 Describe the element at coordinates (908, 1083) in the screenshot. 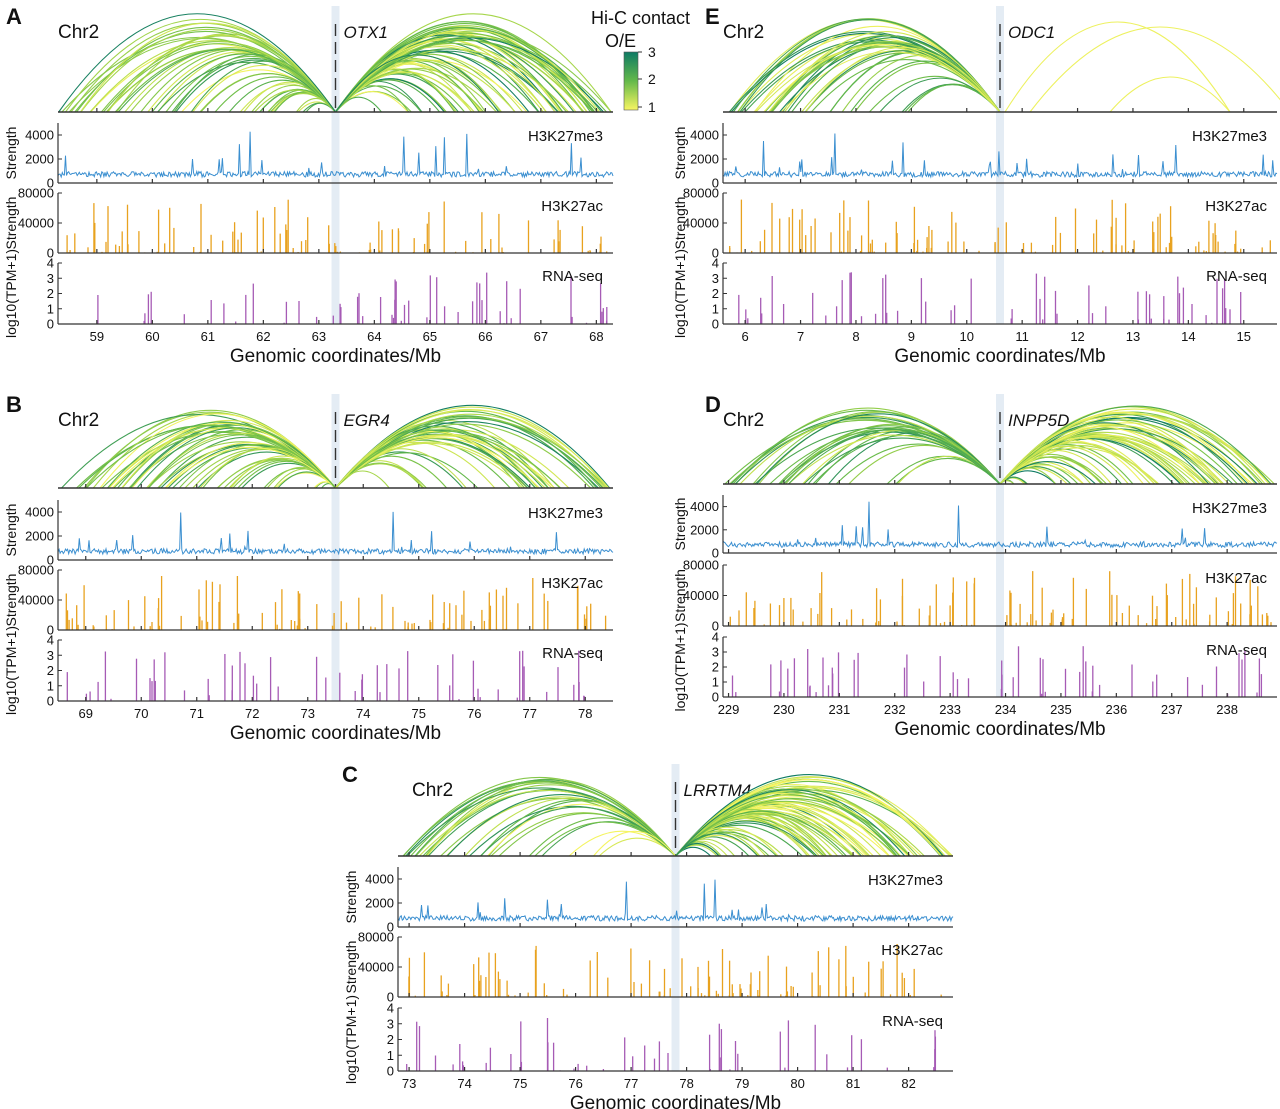

I see `x-tick-label: 82` at that location.